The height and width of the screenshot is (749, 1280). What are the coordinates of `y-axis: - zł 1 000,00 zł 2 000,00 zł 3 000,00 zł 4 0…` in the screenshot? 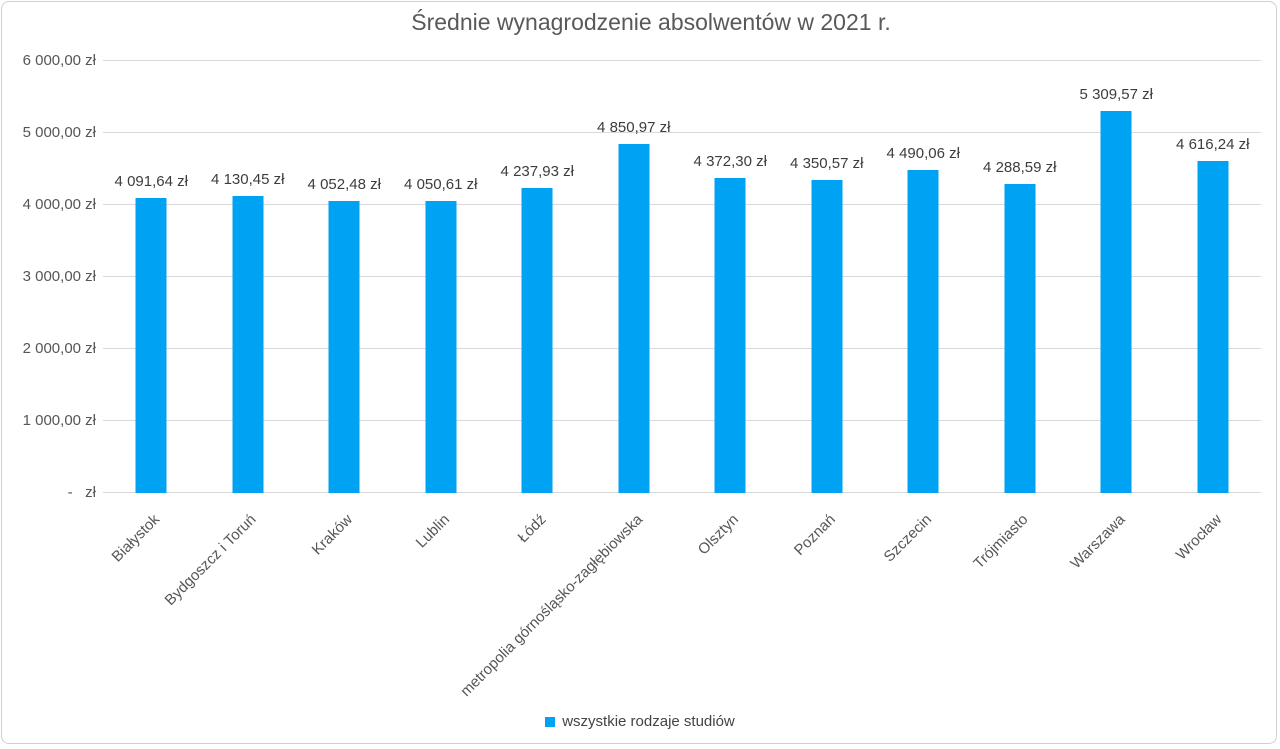 It's located at (48, 276).